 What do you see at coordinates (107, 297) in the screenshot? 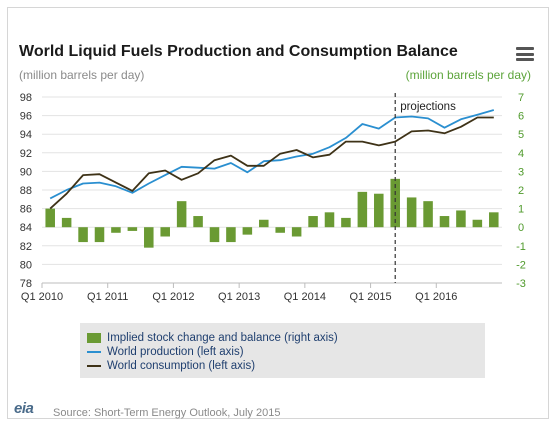
I see `x-tick-label: Q1 2011` at bounding box center [107, 297].